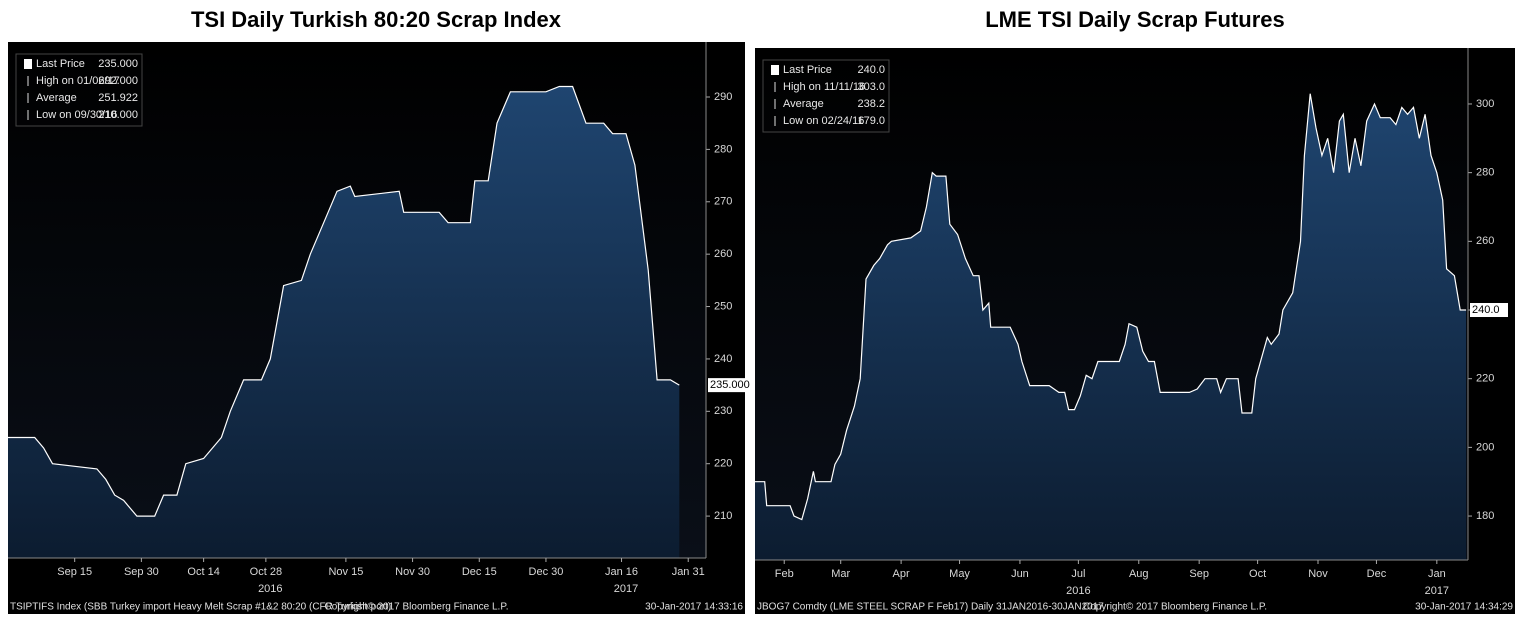  I want to click on legend-label: High on 11/11/16, so click(824, 87).